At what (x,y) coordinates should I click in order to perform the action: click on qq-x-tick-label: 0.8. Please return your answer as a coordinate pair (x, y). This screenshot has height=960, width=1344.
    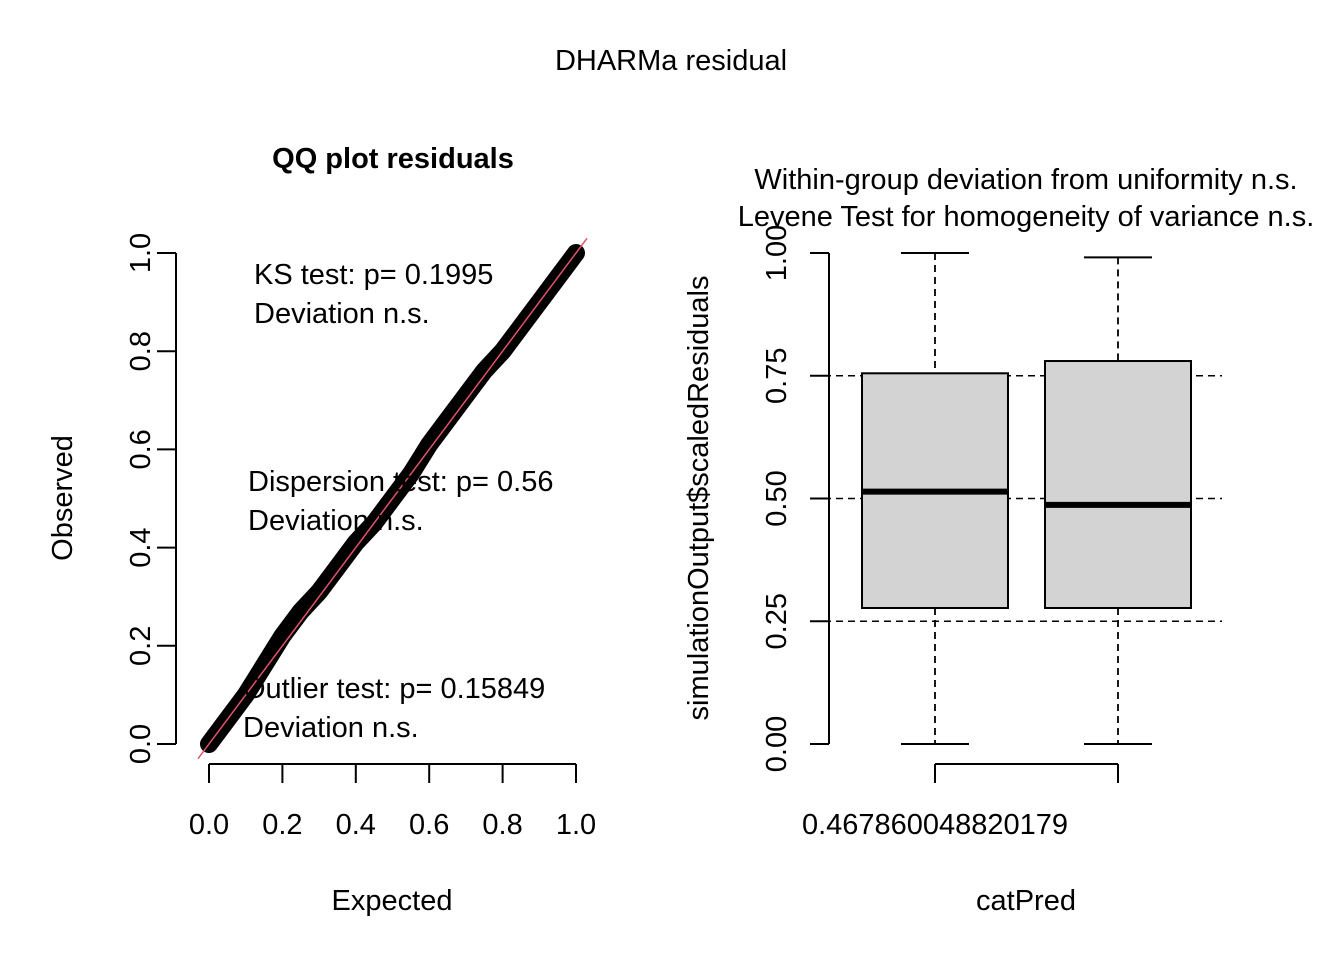
    Looking at the image, I should click on (502, 825).